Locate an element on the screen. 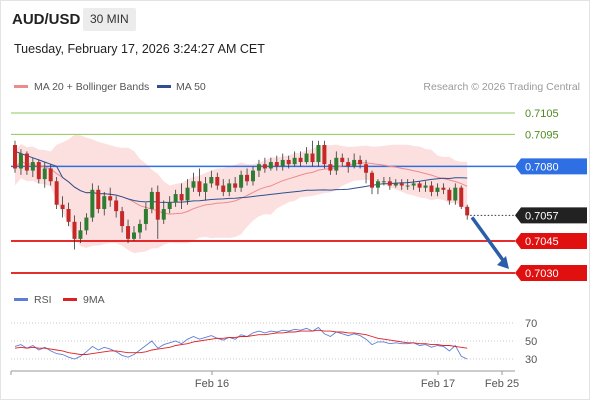  x-tick-label: Feb 25 is located at coordinates (502, 384).